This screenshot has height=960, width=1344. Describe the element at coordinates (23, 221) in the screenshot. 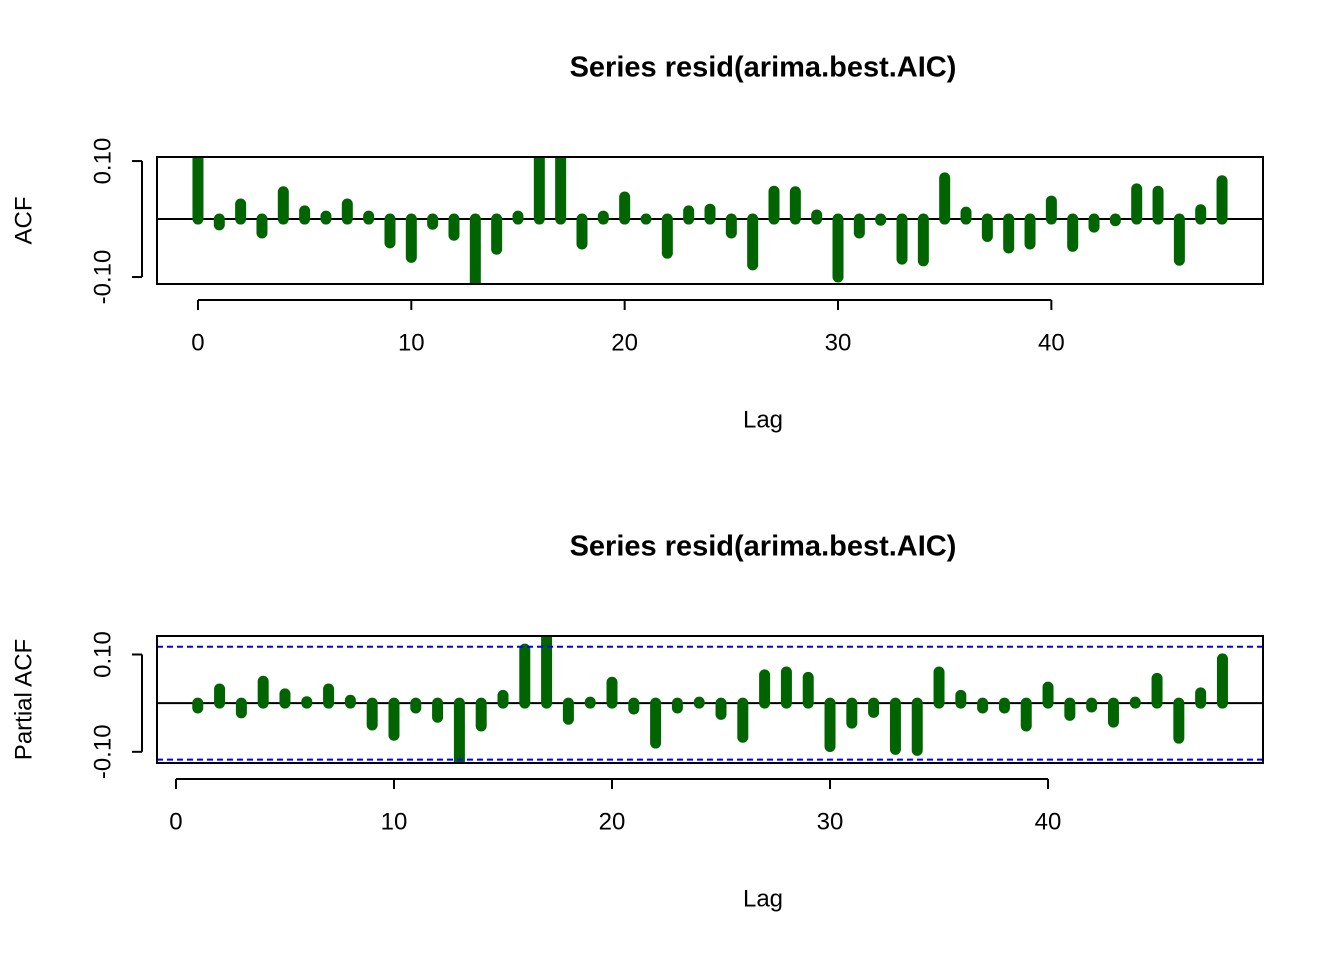

I see `y-axis-label: ACF` at that location.